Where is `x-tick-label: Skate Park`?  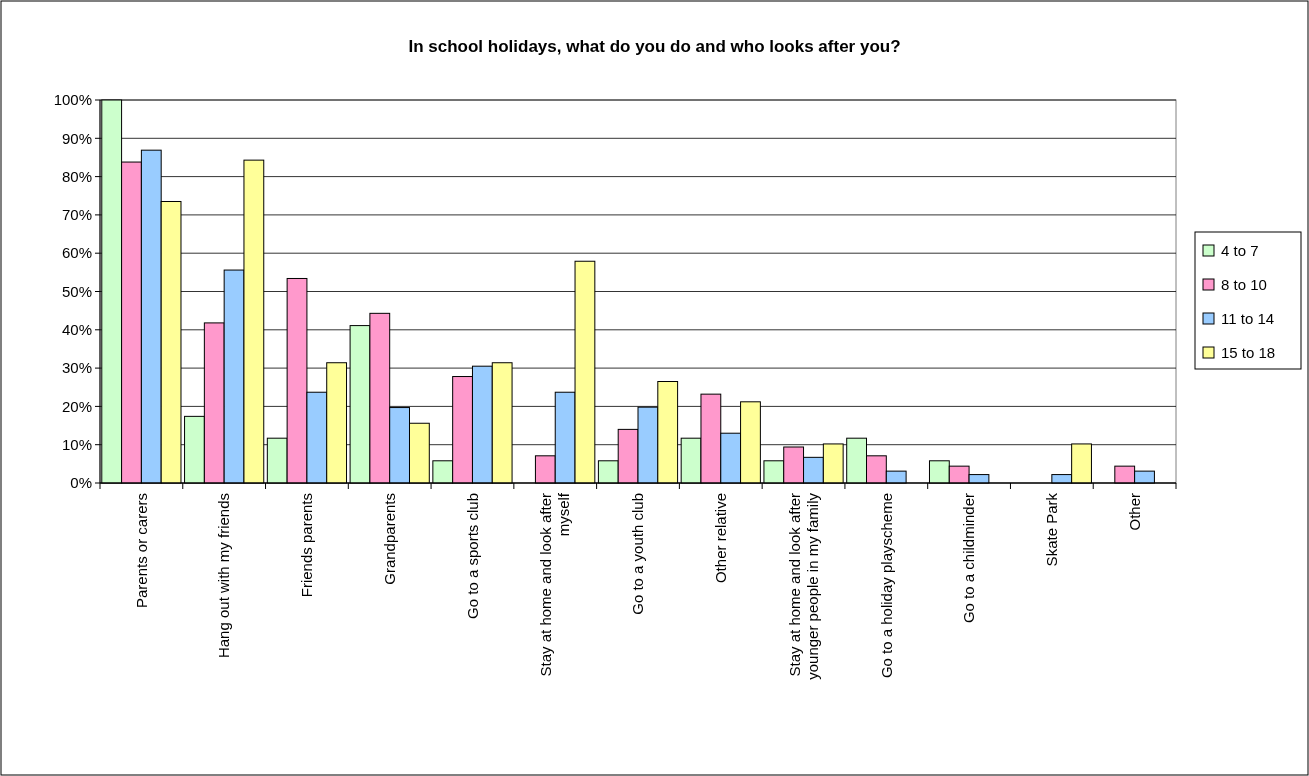
x-tick-label: Skate Park is located at coordinates (1052, 529).